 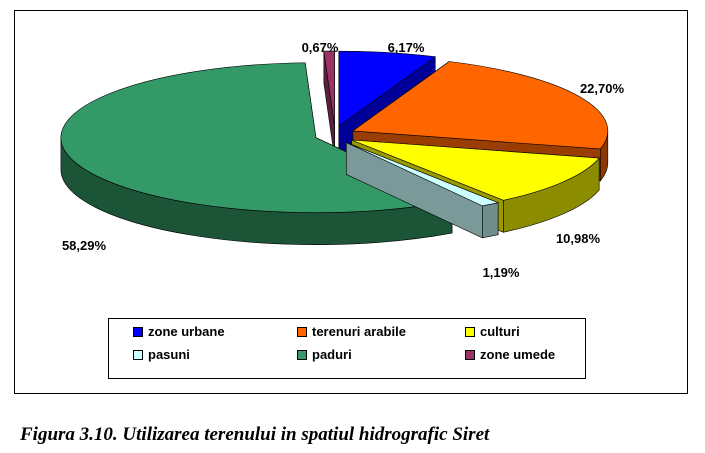 I want to click on value-label-terenuri-arabile: 22,70%, so click(x=602, y=88).